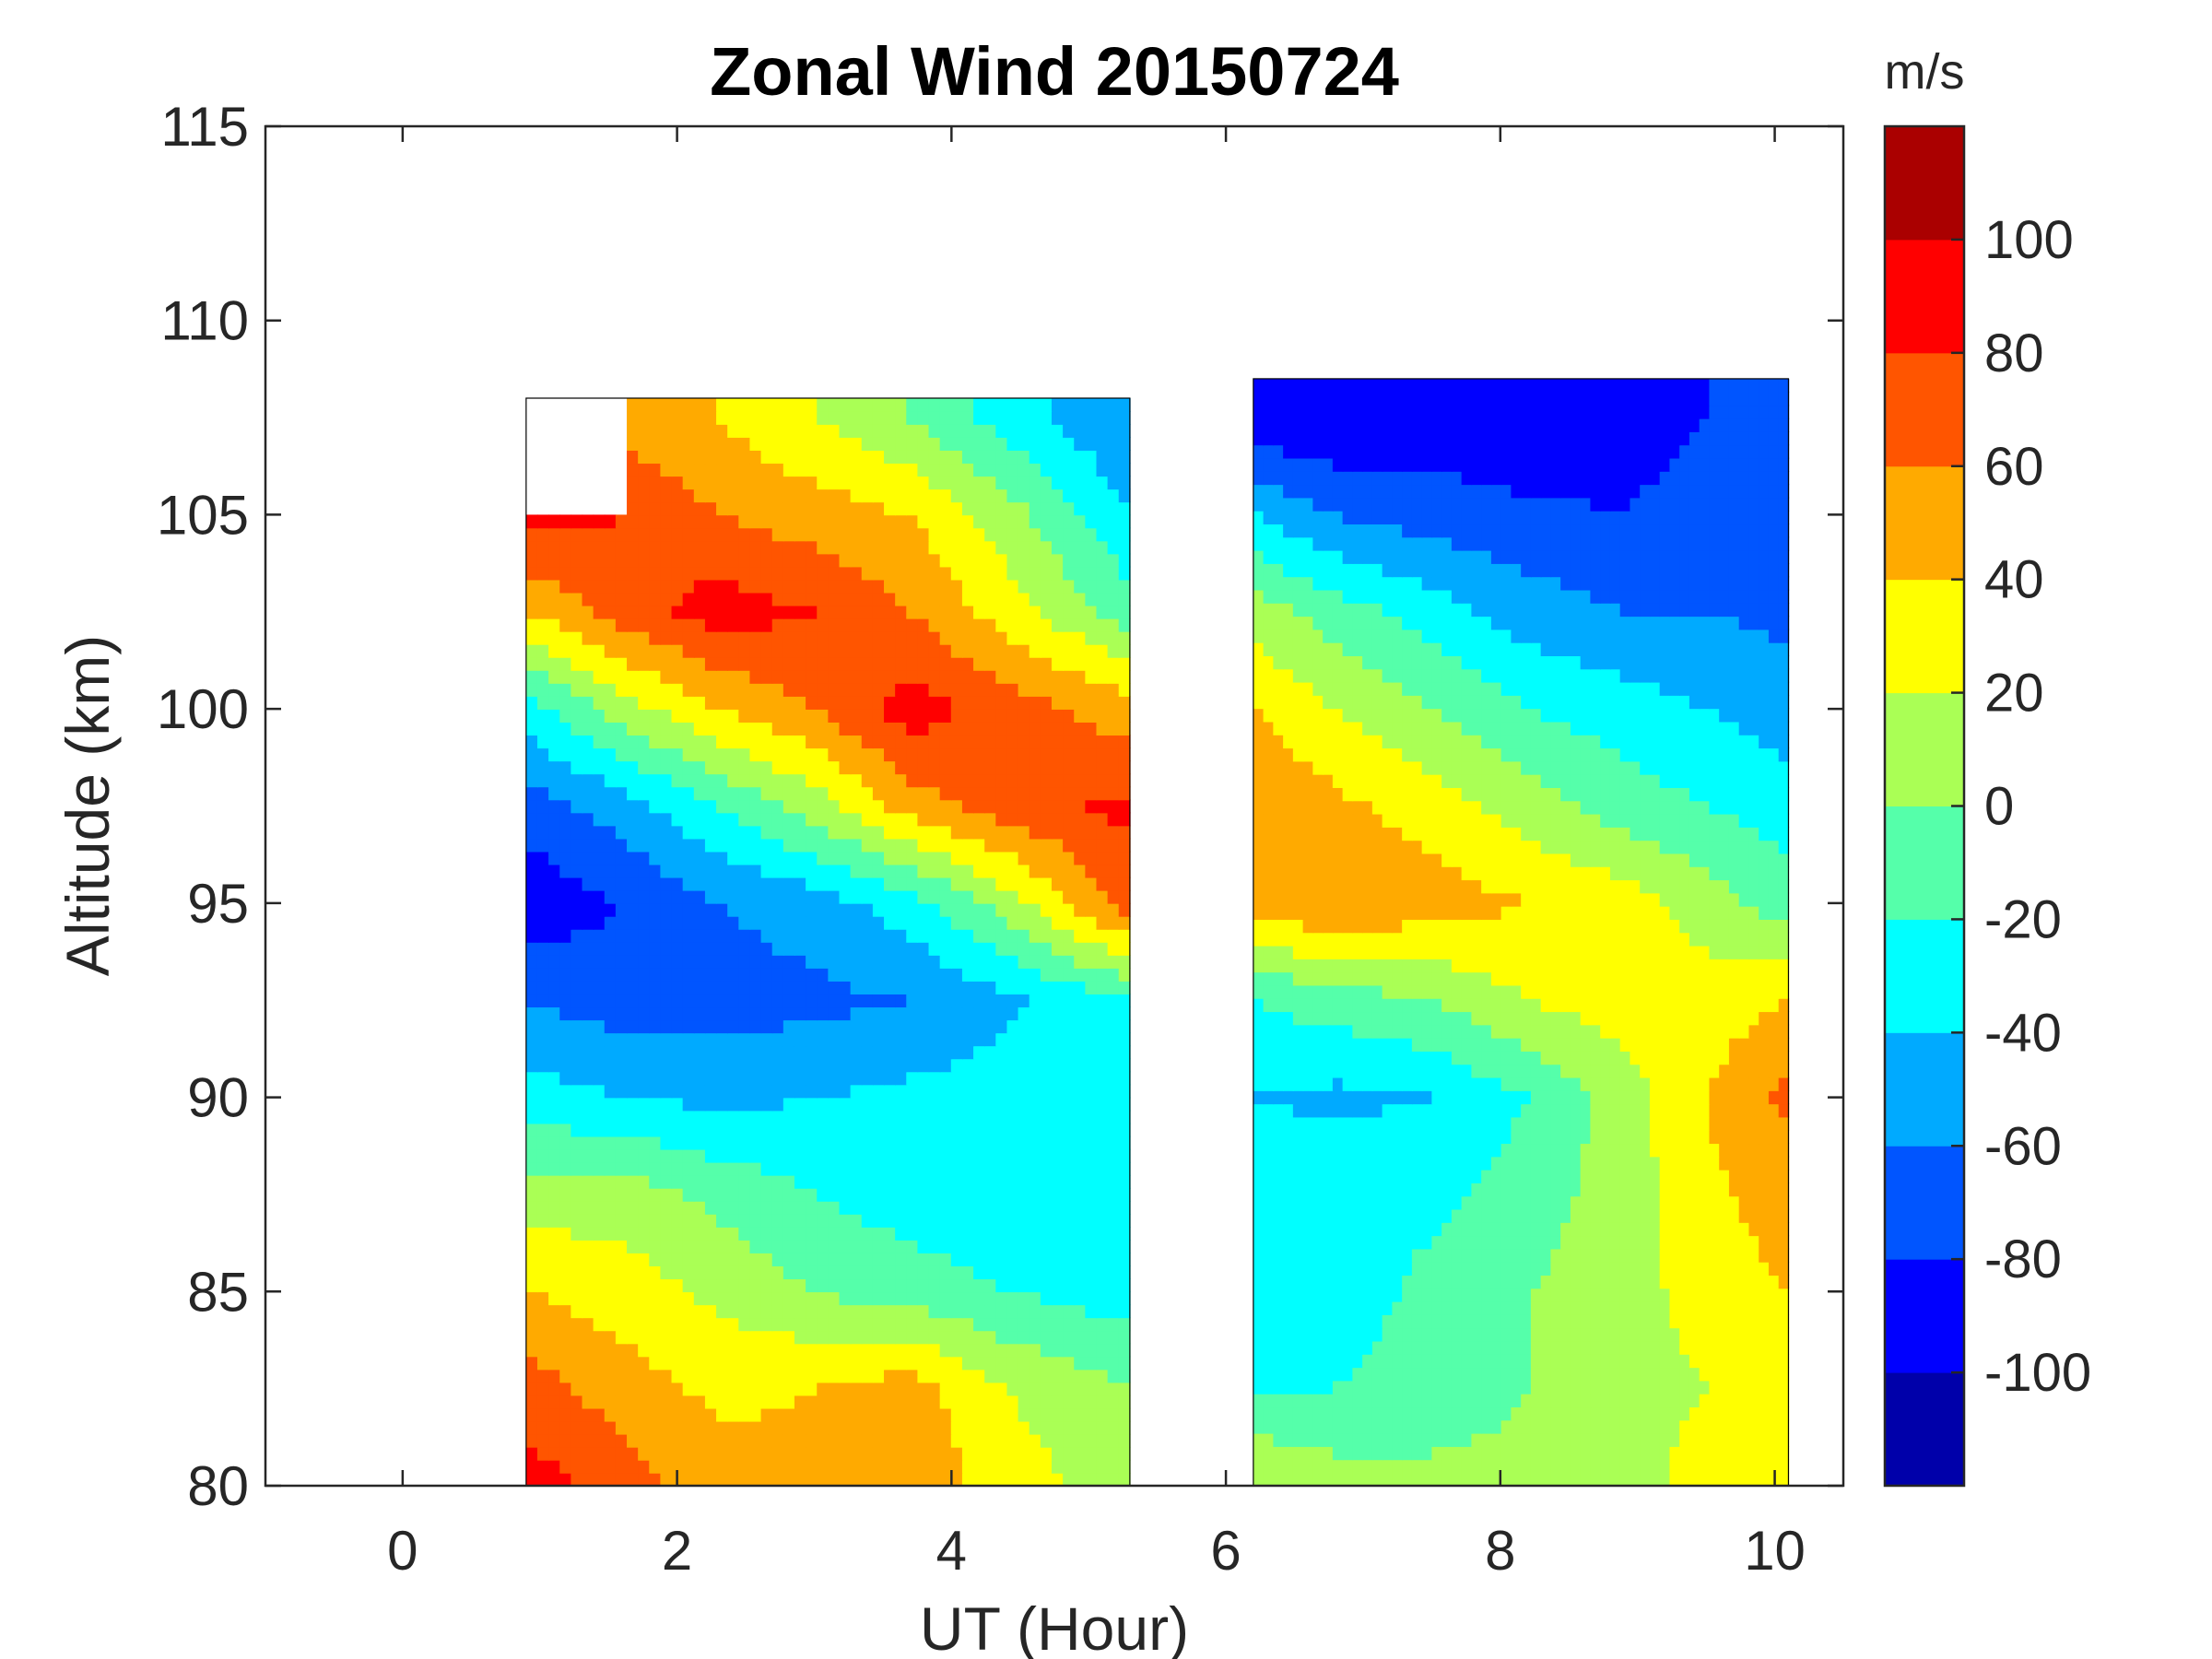  Describe the element at coordinates (2014, 353) in the screenshot. I see `colorbar-tick-label: 80` at that location.